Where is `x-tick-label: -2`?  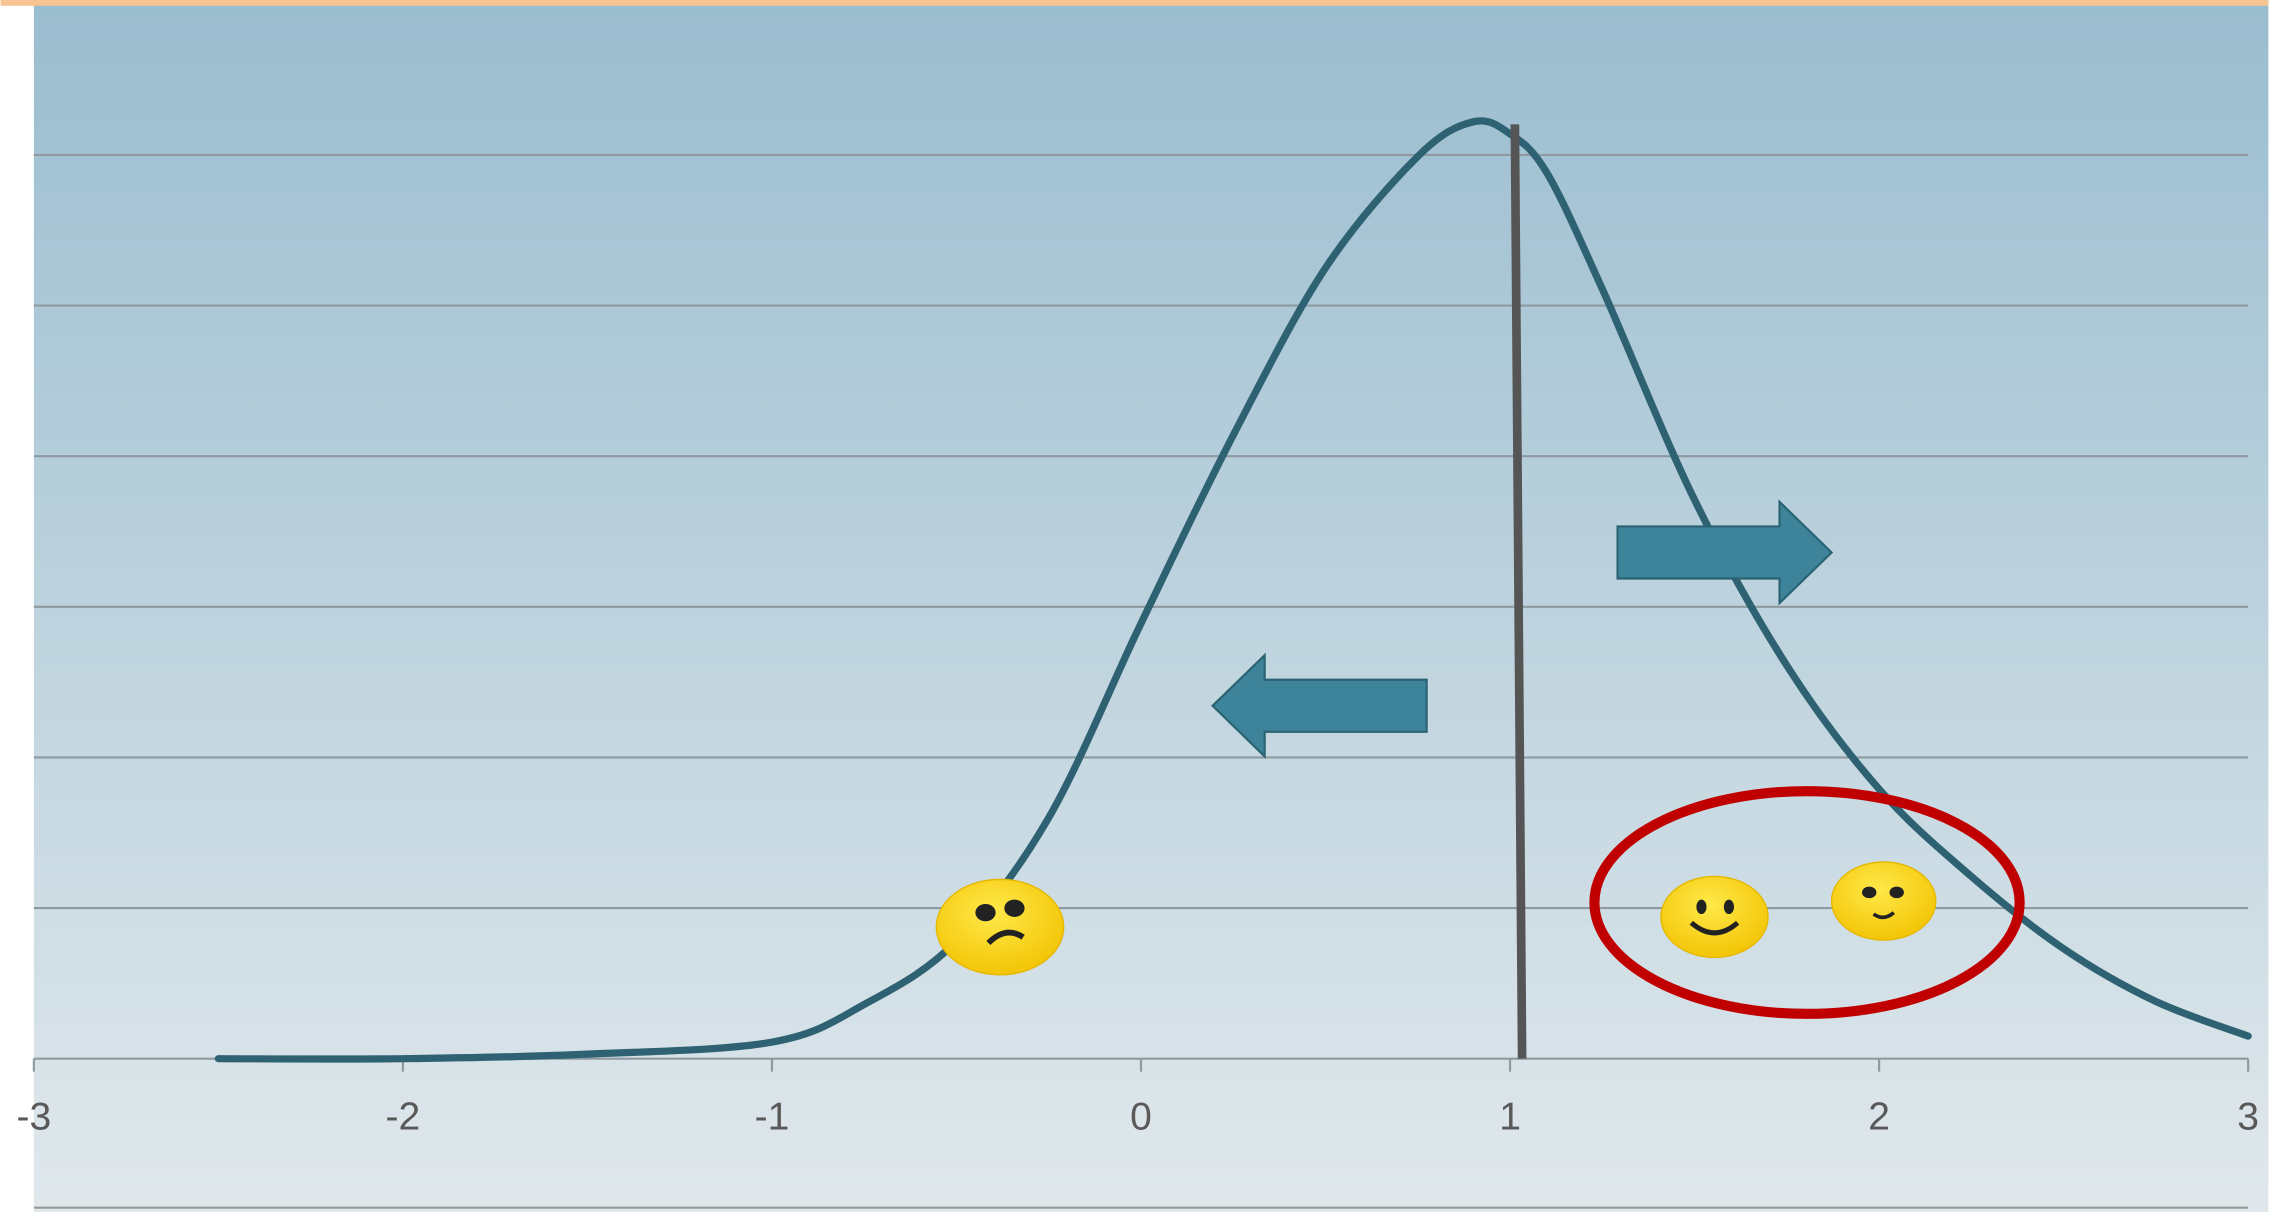
x-tick-label: -2 is located at coordinates (403, 1117).